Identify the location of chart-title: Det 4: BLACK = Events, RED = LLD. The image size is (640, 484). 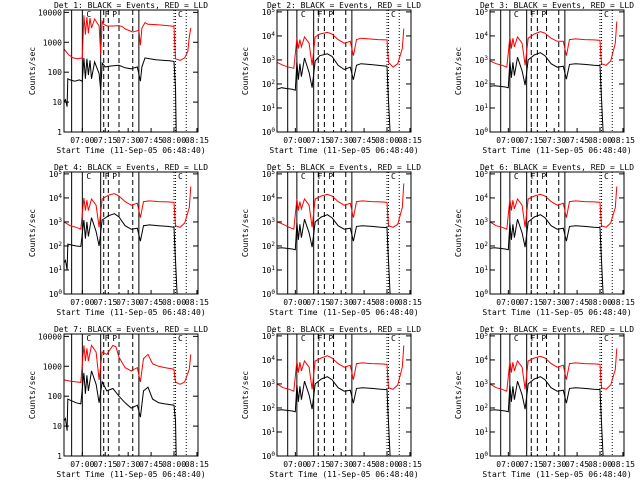
(131, 167).